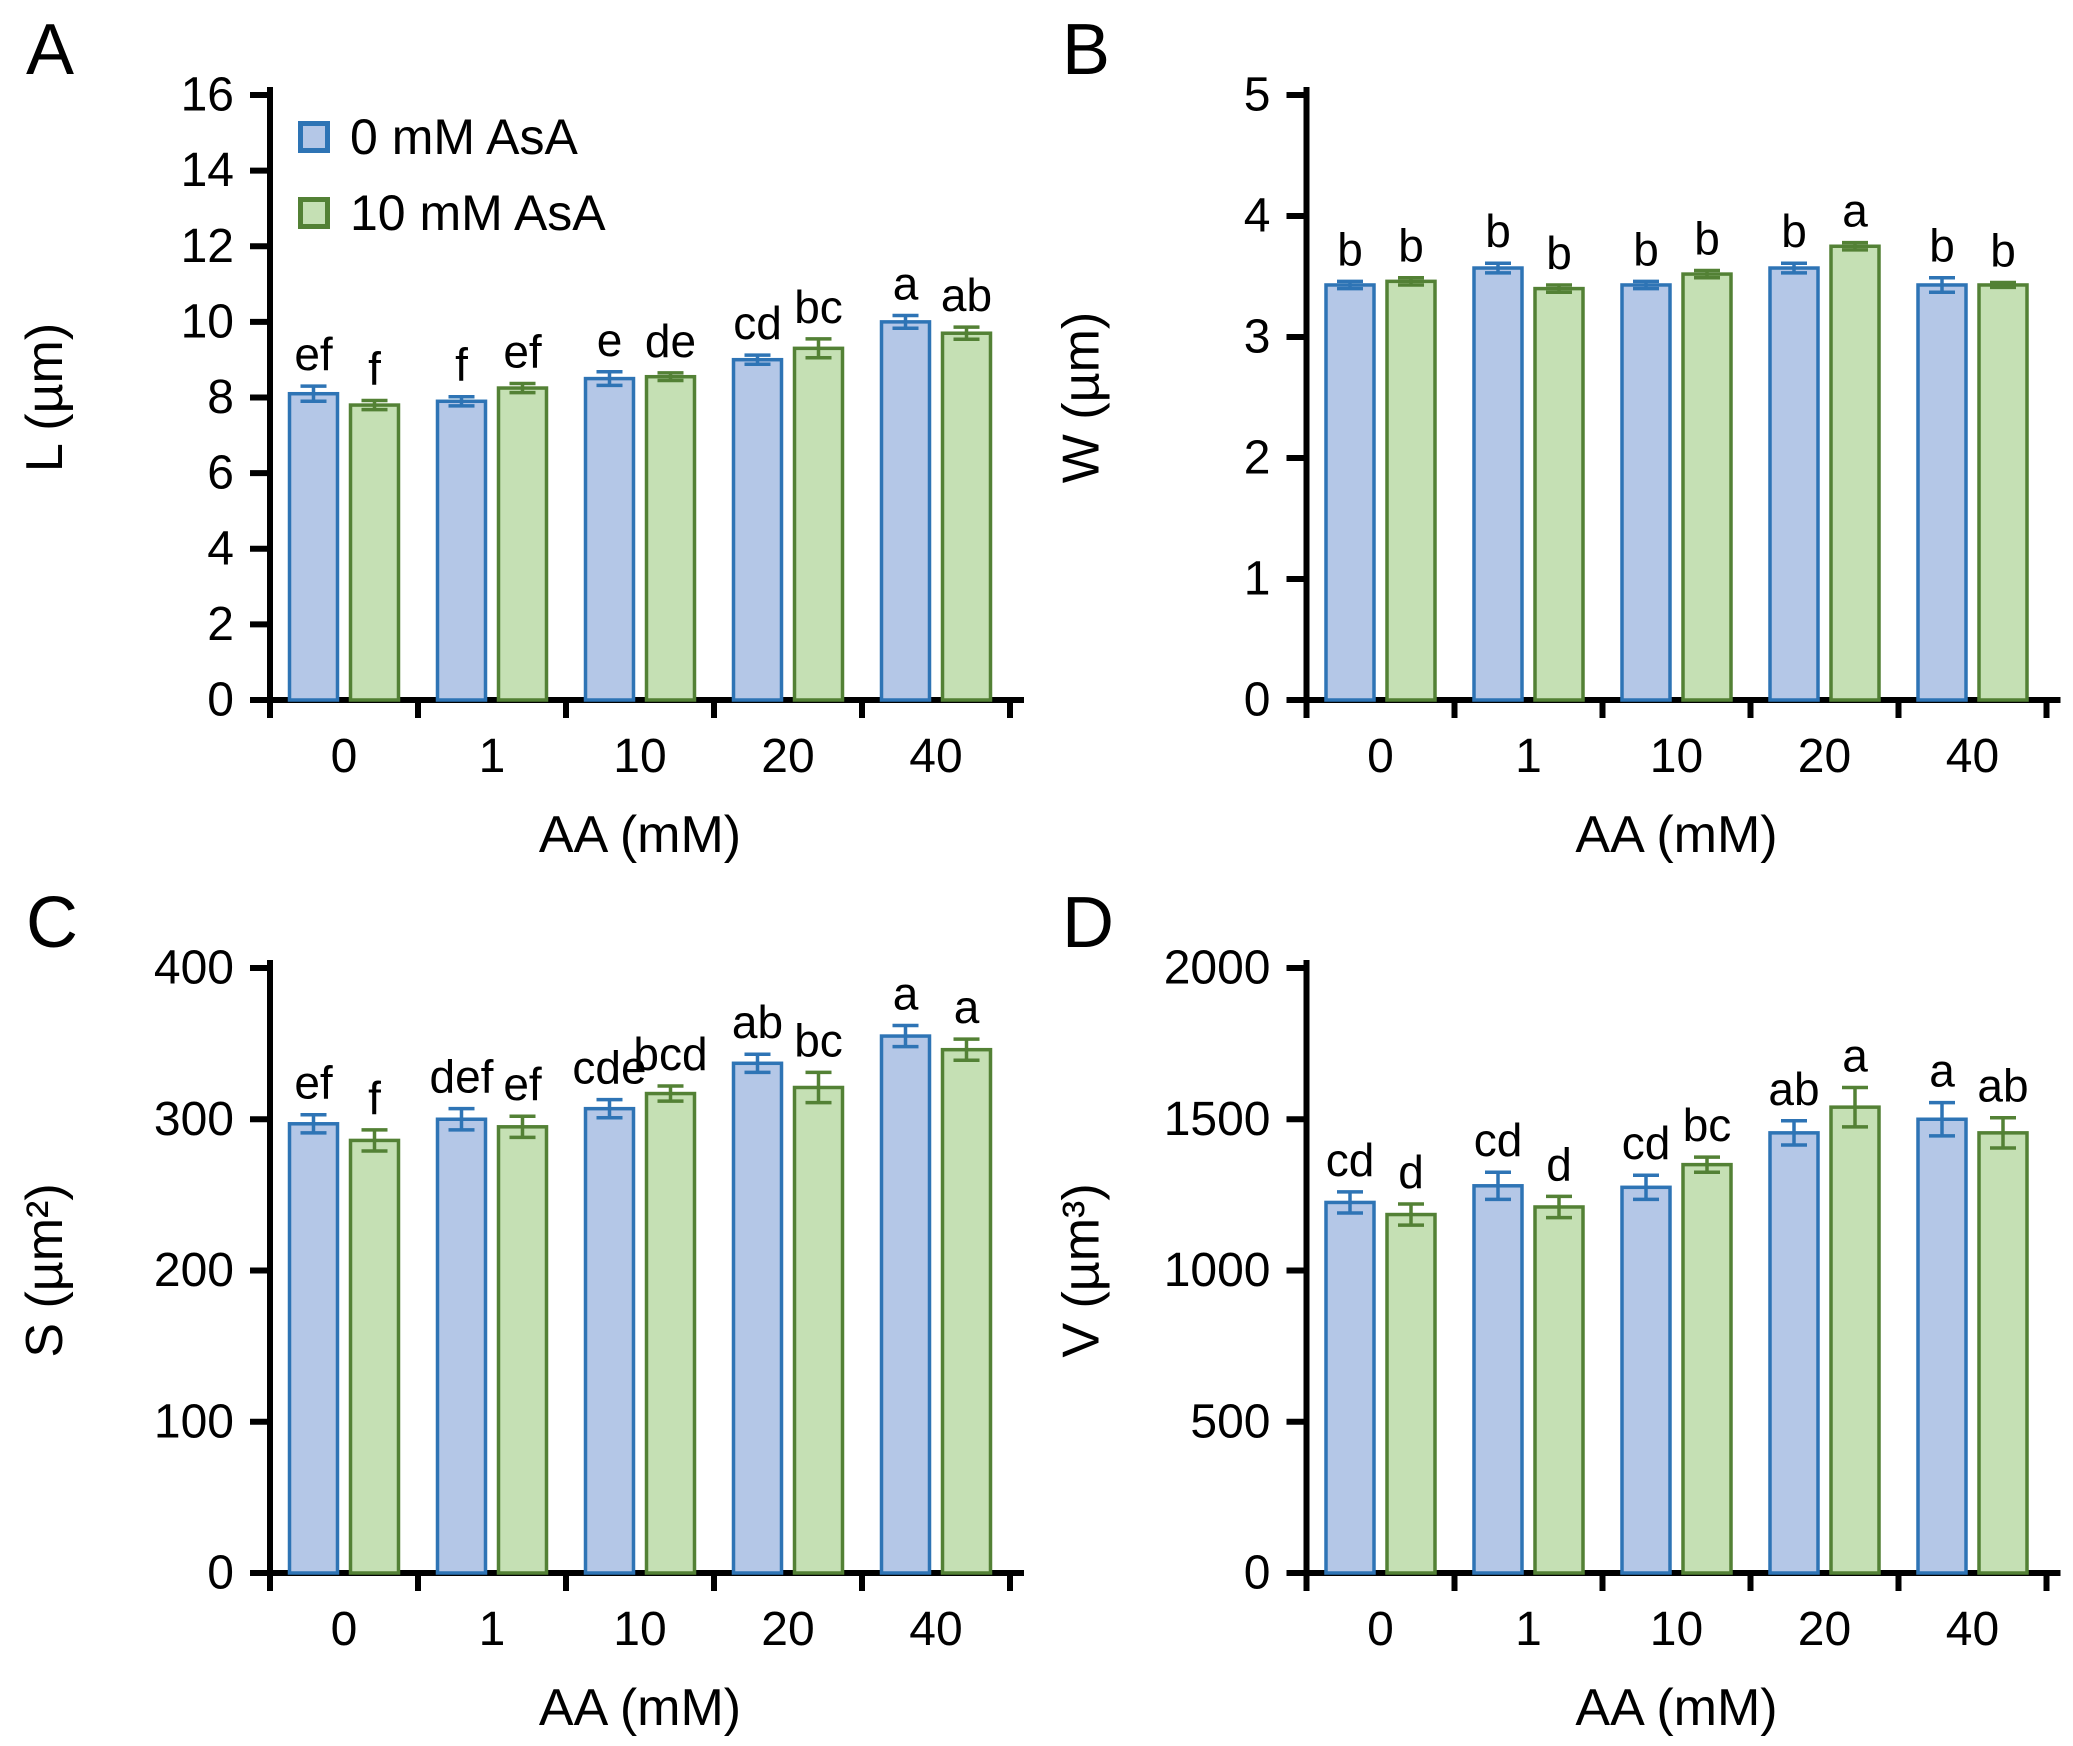 The width and height of the screenshot is (2073, 1746). I want to click on y-tick-label: 1000, so click(1217, 1270).